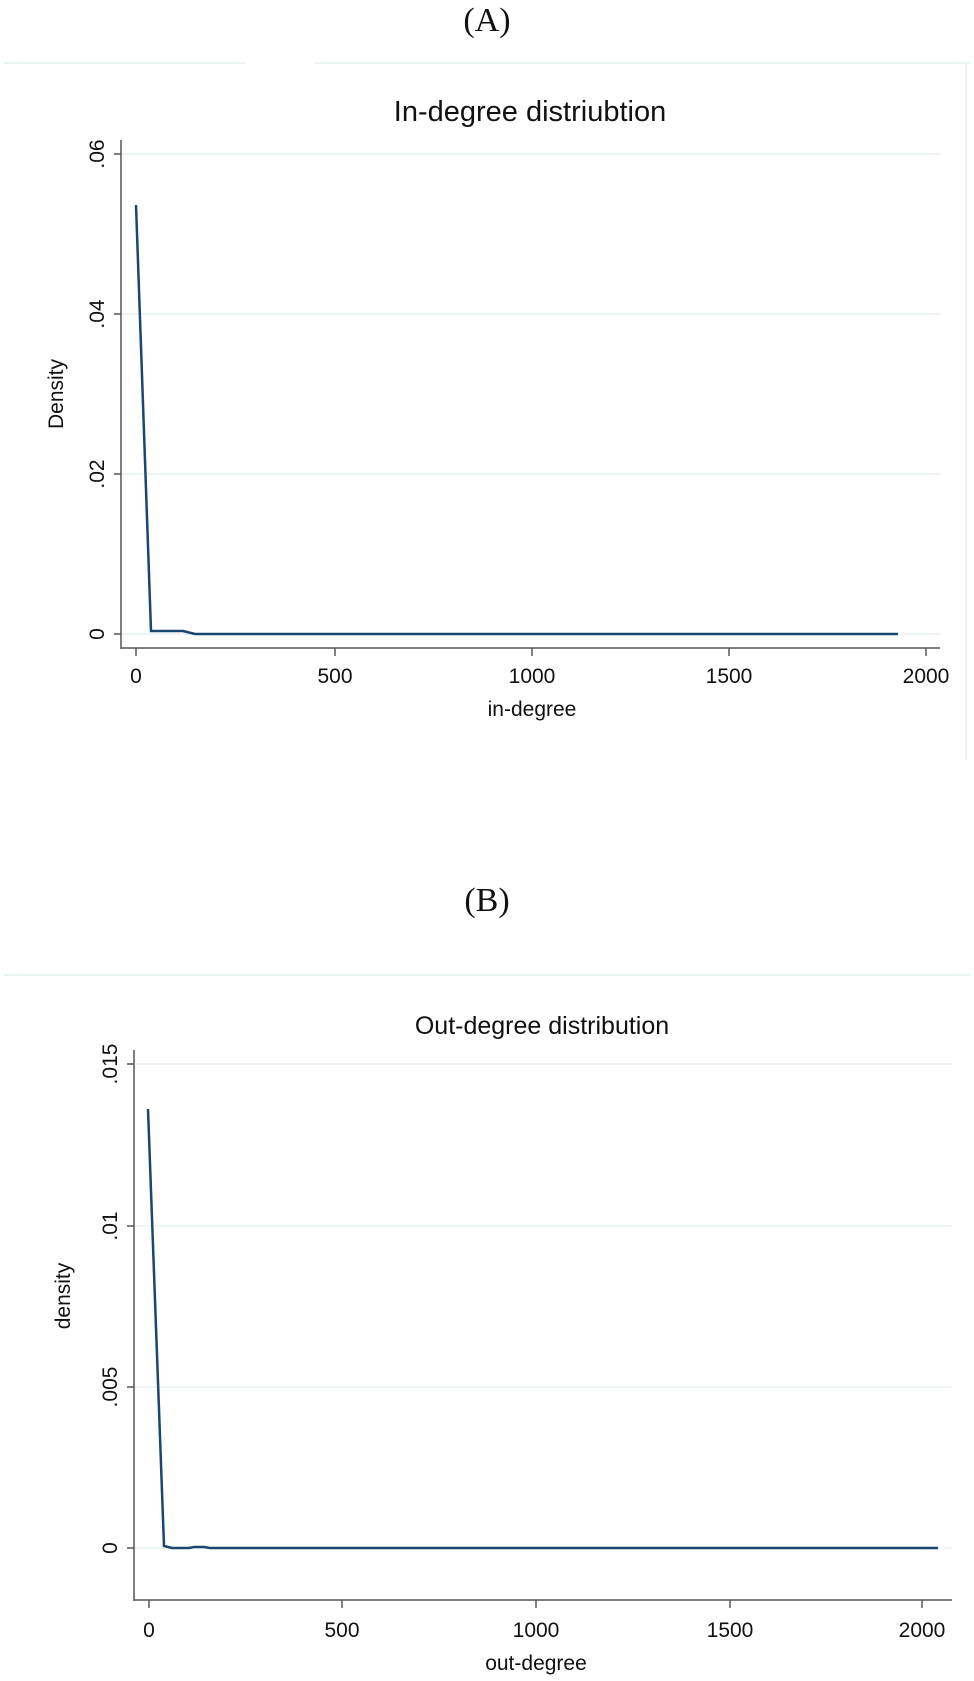  I want to click on y-tick-label: .005, so click(110, 1387).